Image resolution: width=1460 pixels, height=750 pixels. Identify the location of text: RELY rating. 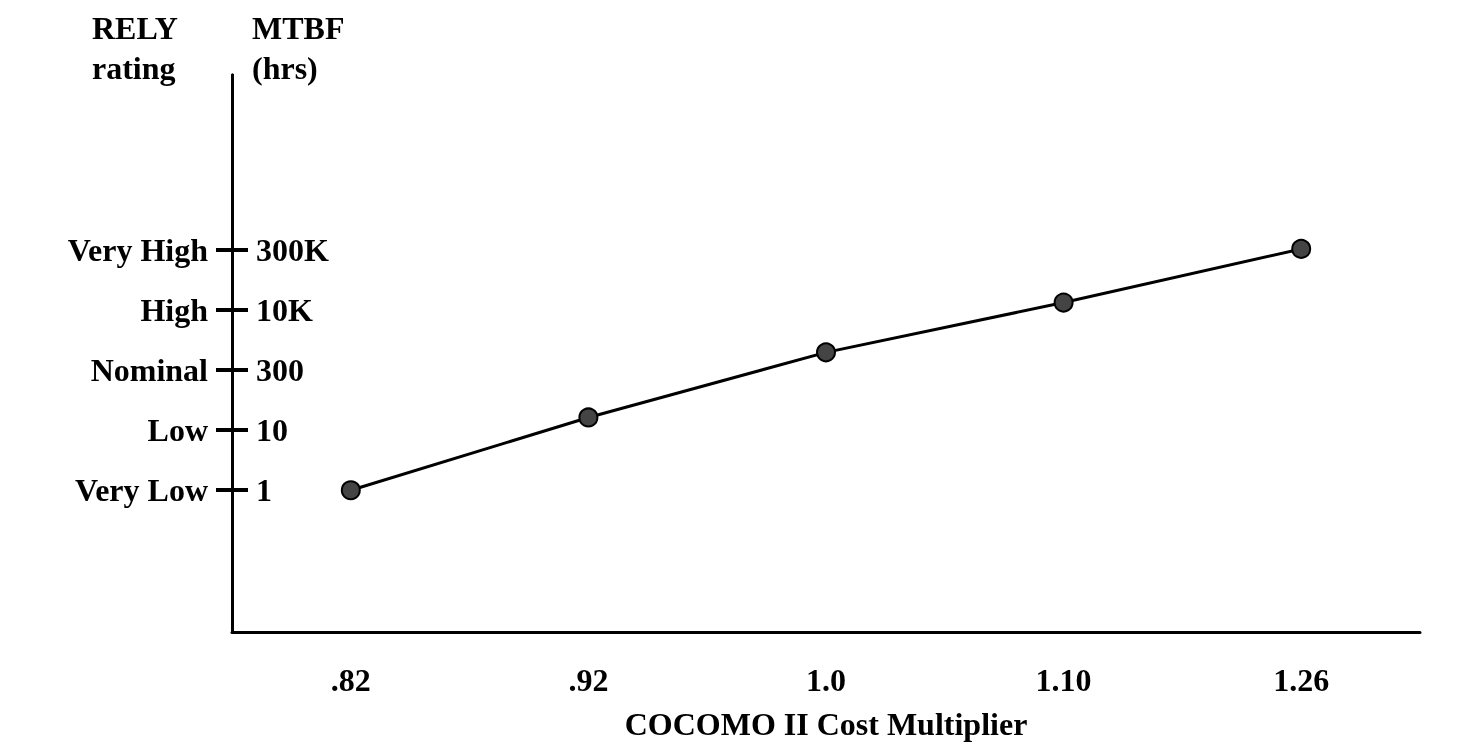
(138, 48).